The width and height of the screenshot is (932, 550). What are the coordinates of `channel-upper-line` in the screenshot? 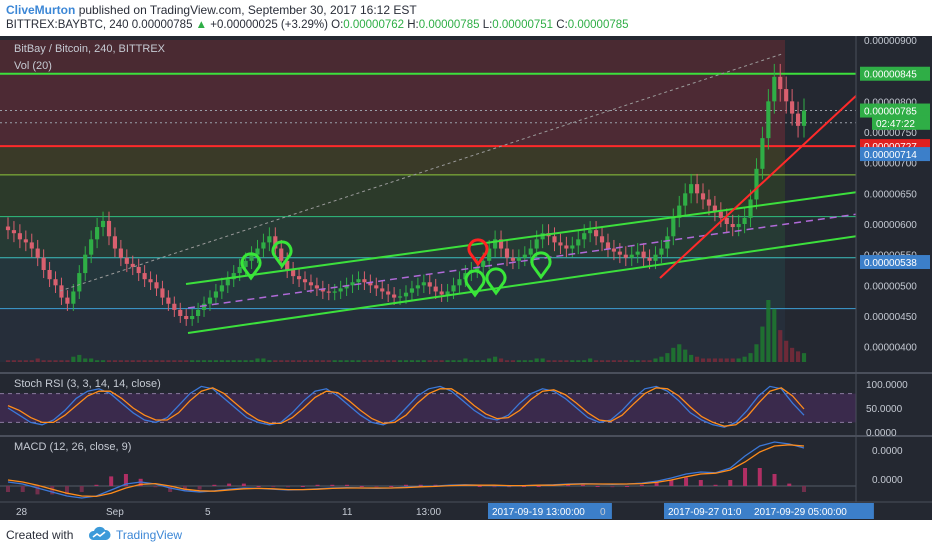 It's located at (521, 238).